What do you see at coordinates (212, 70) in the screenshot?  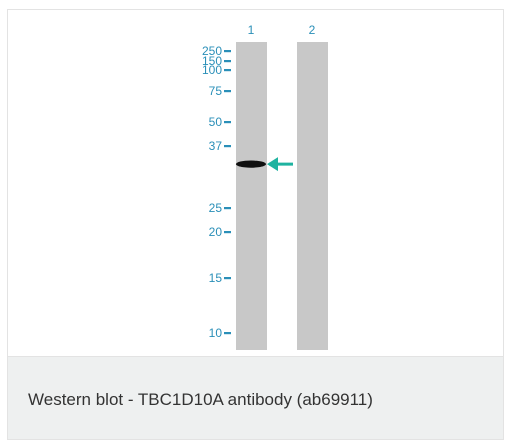 I see `marker-label-100: 100` at bounding box center [212, 70].